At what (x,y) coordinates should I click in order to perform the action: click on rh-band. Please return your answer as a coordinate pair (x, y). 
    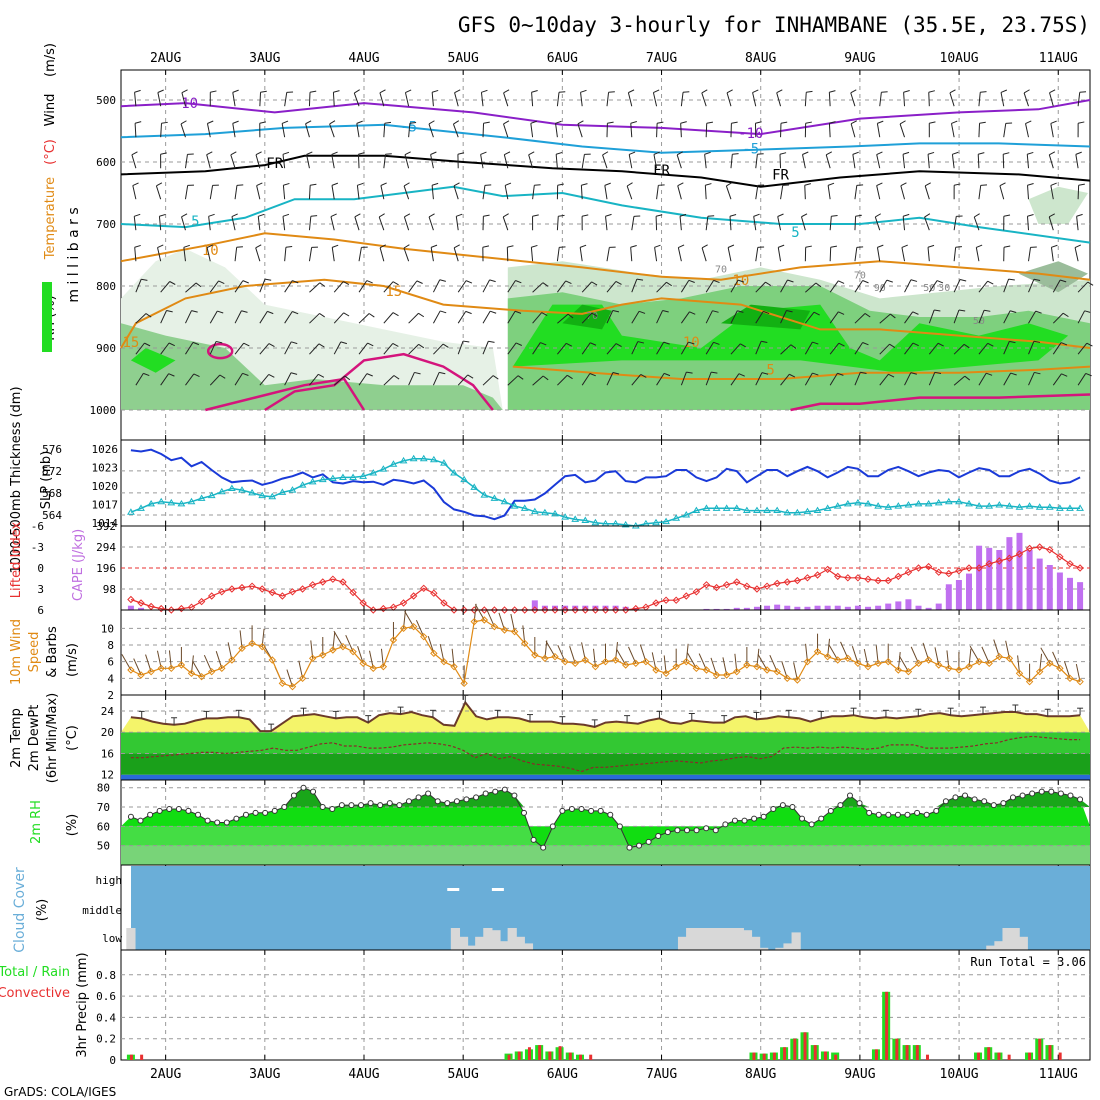
    Looking at the image, I should click on (790, 338).